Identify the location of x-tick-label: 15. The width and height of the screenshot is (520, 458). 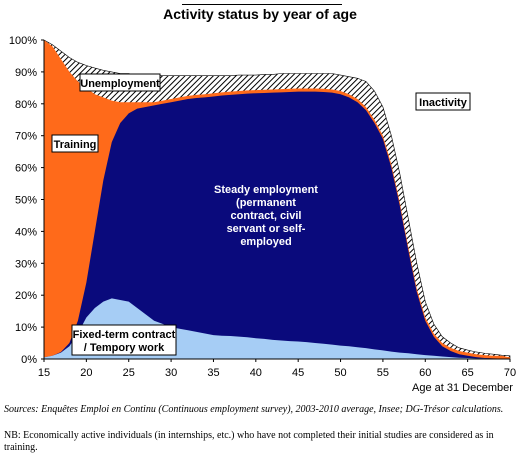
(44, 373).